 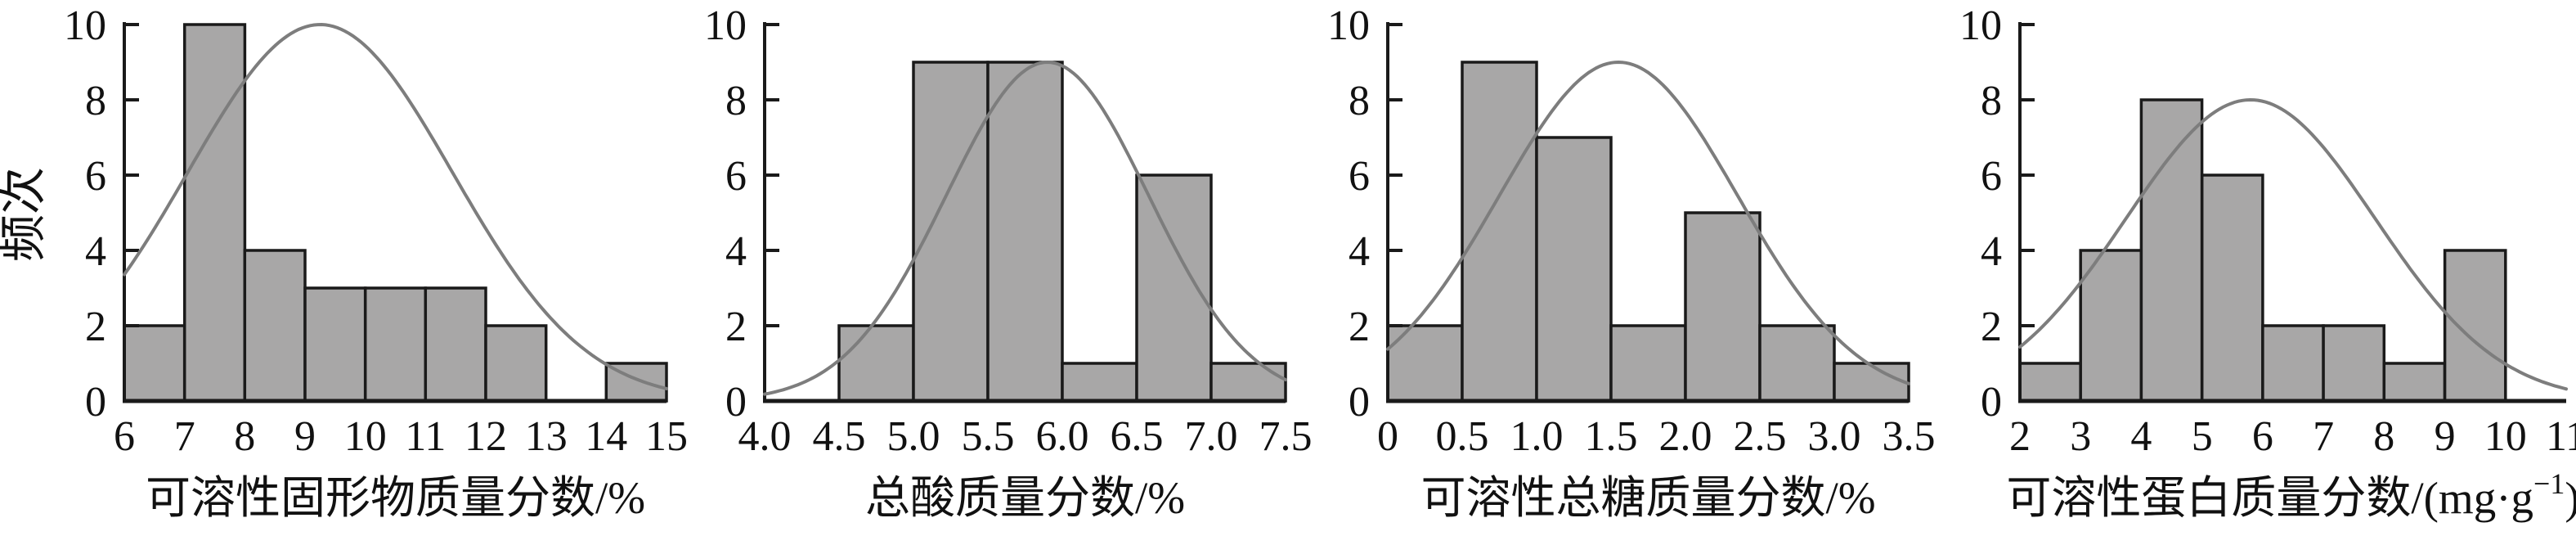 I want to click on x-tick-label: 0.5, so click(x=1462, y=436).